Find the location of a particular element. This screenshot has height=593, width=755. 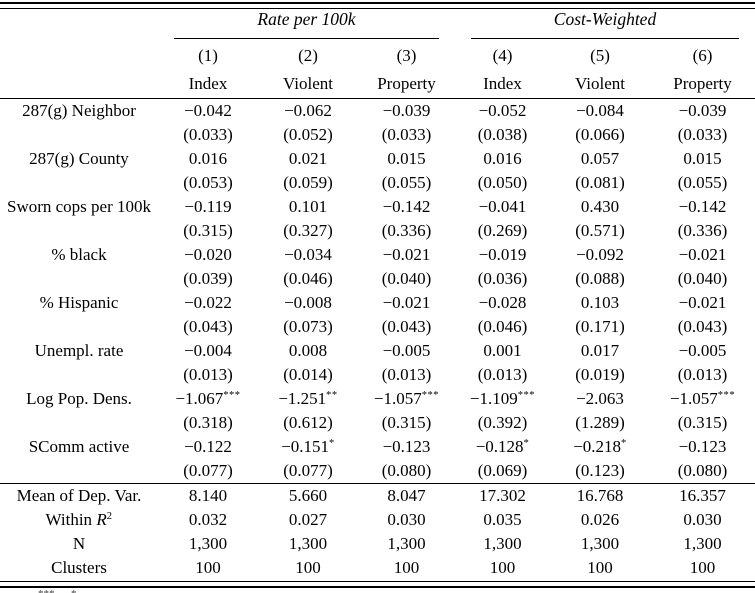

summary-cell: 16.357 is located at coordinates (702, 495).